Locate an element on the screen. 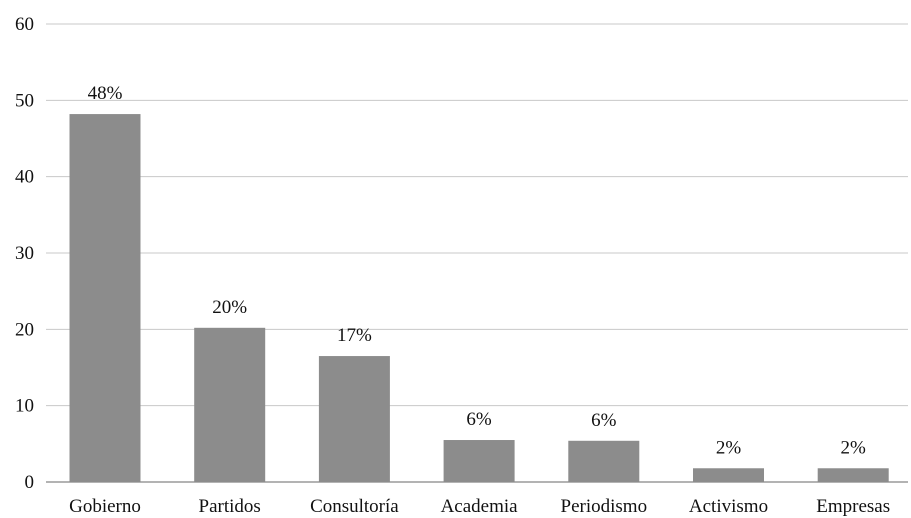 The height and width of the screenshot is (518, 911). y-tick-label: 10 is located at coordinates (24, 406).